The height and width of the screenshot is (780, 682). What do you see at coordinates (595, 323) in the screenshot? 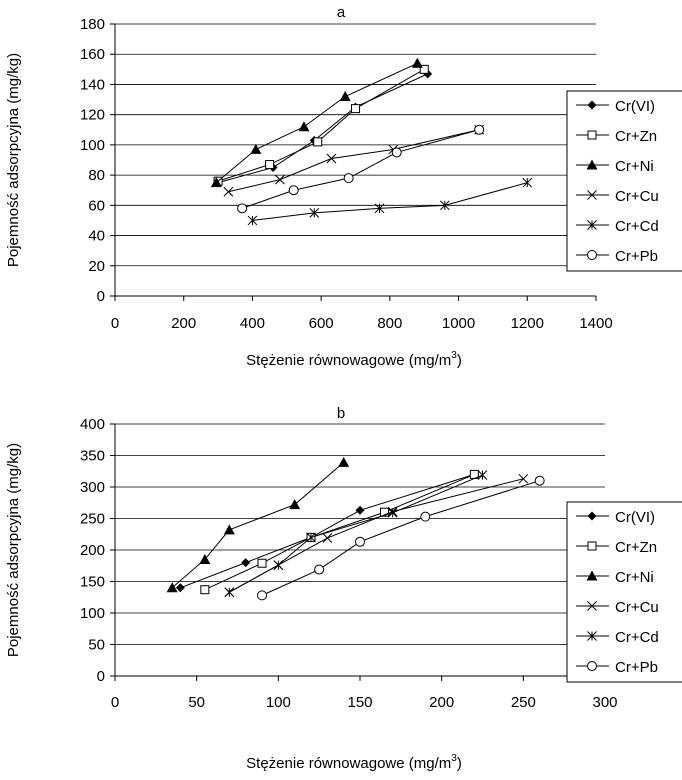
I see `x-tick-label: 1400` at bounding box center [595, 323].